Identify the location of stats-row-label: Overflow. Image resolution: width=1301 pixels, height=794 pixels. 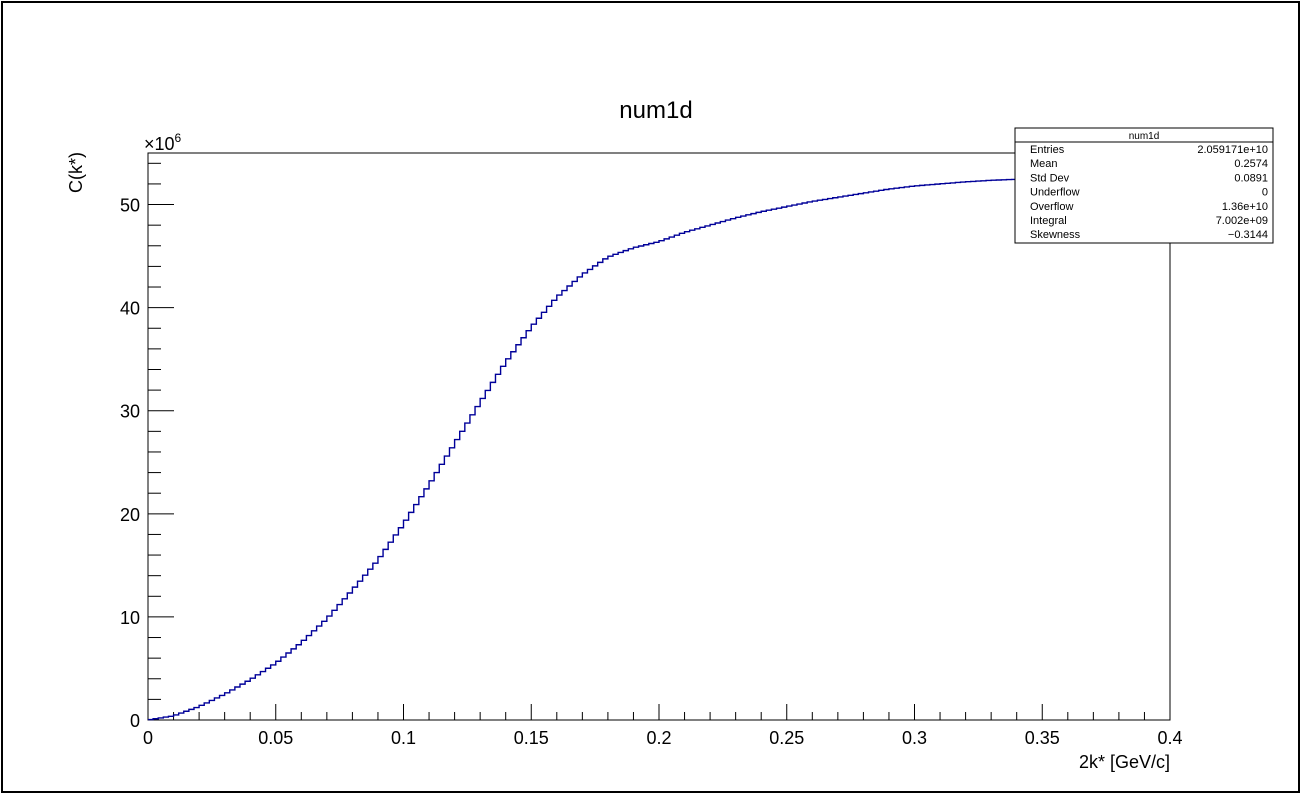
(1051, 207).